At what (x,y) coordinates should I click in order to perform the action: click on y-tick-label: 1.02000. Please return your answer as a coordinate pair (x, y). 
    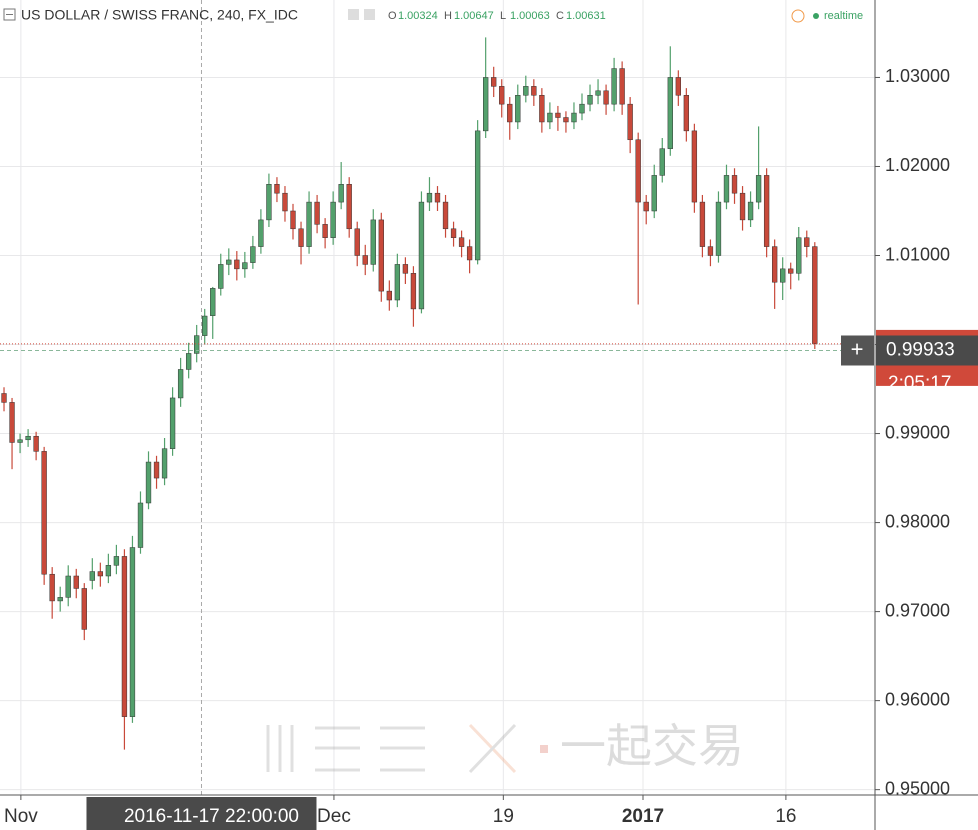
    Looking at the image, I should click on (917, 165).